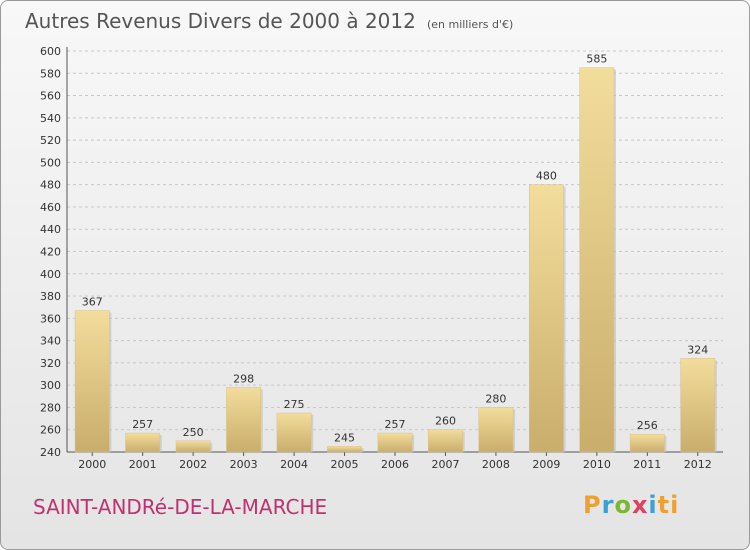  Describe the element at coordinates (698, 464) in the screenshot. I see `x-tick-label: 2012` at that location.